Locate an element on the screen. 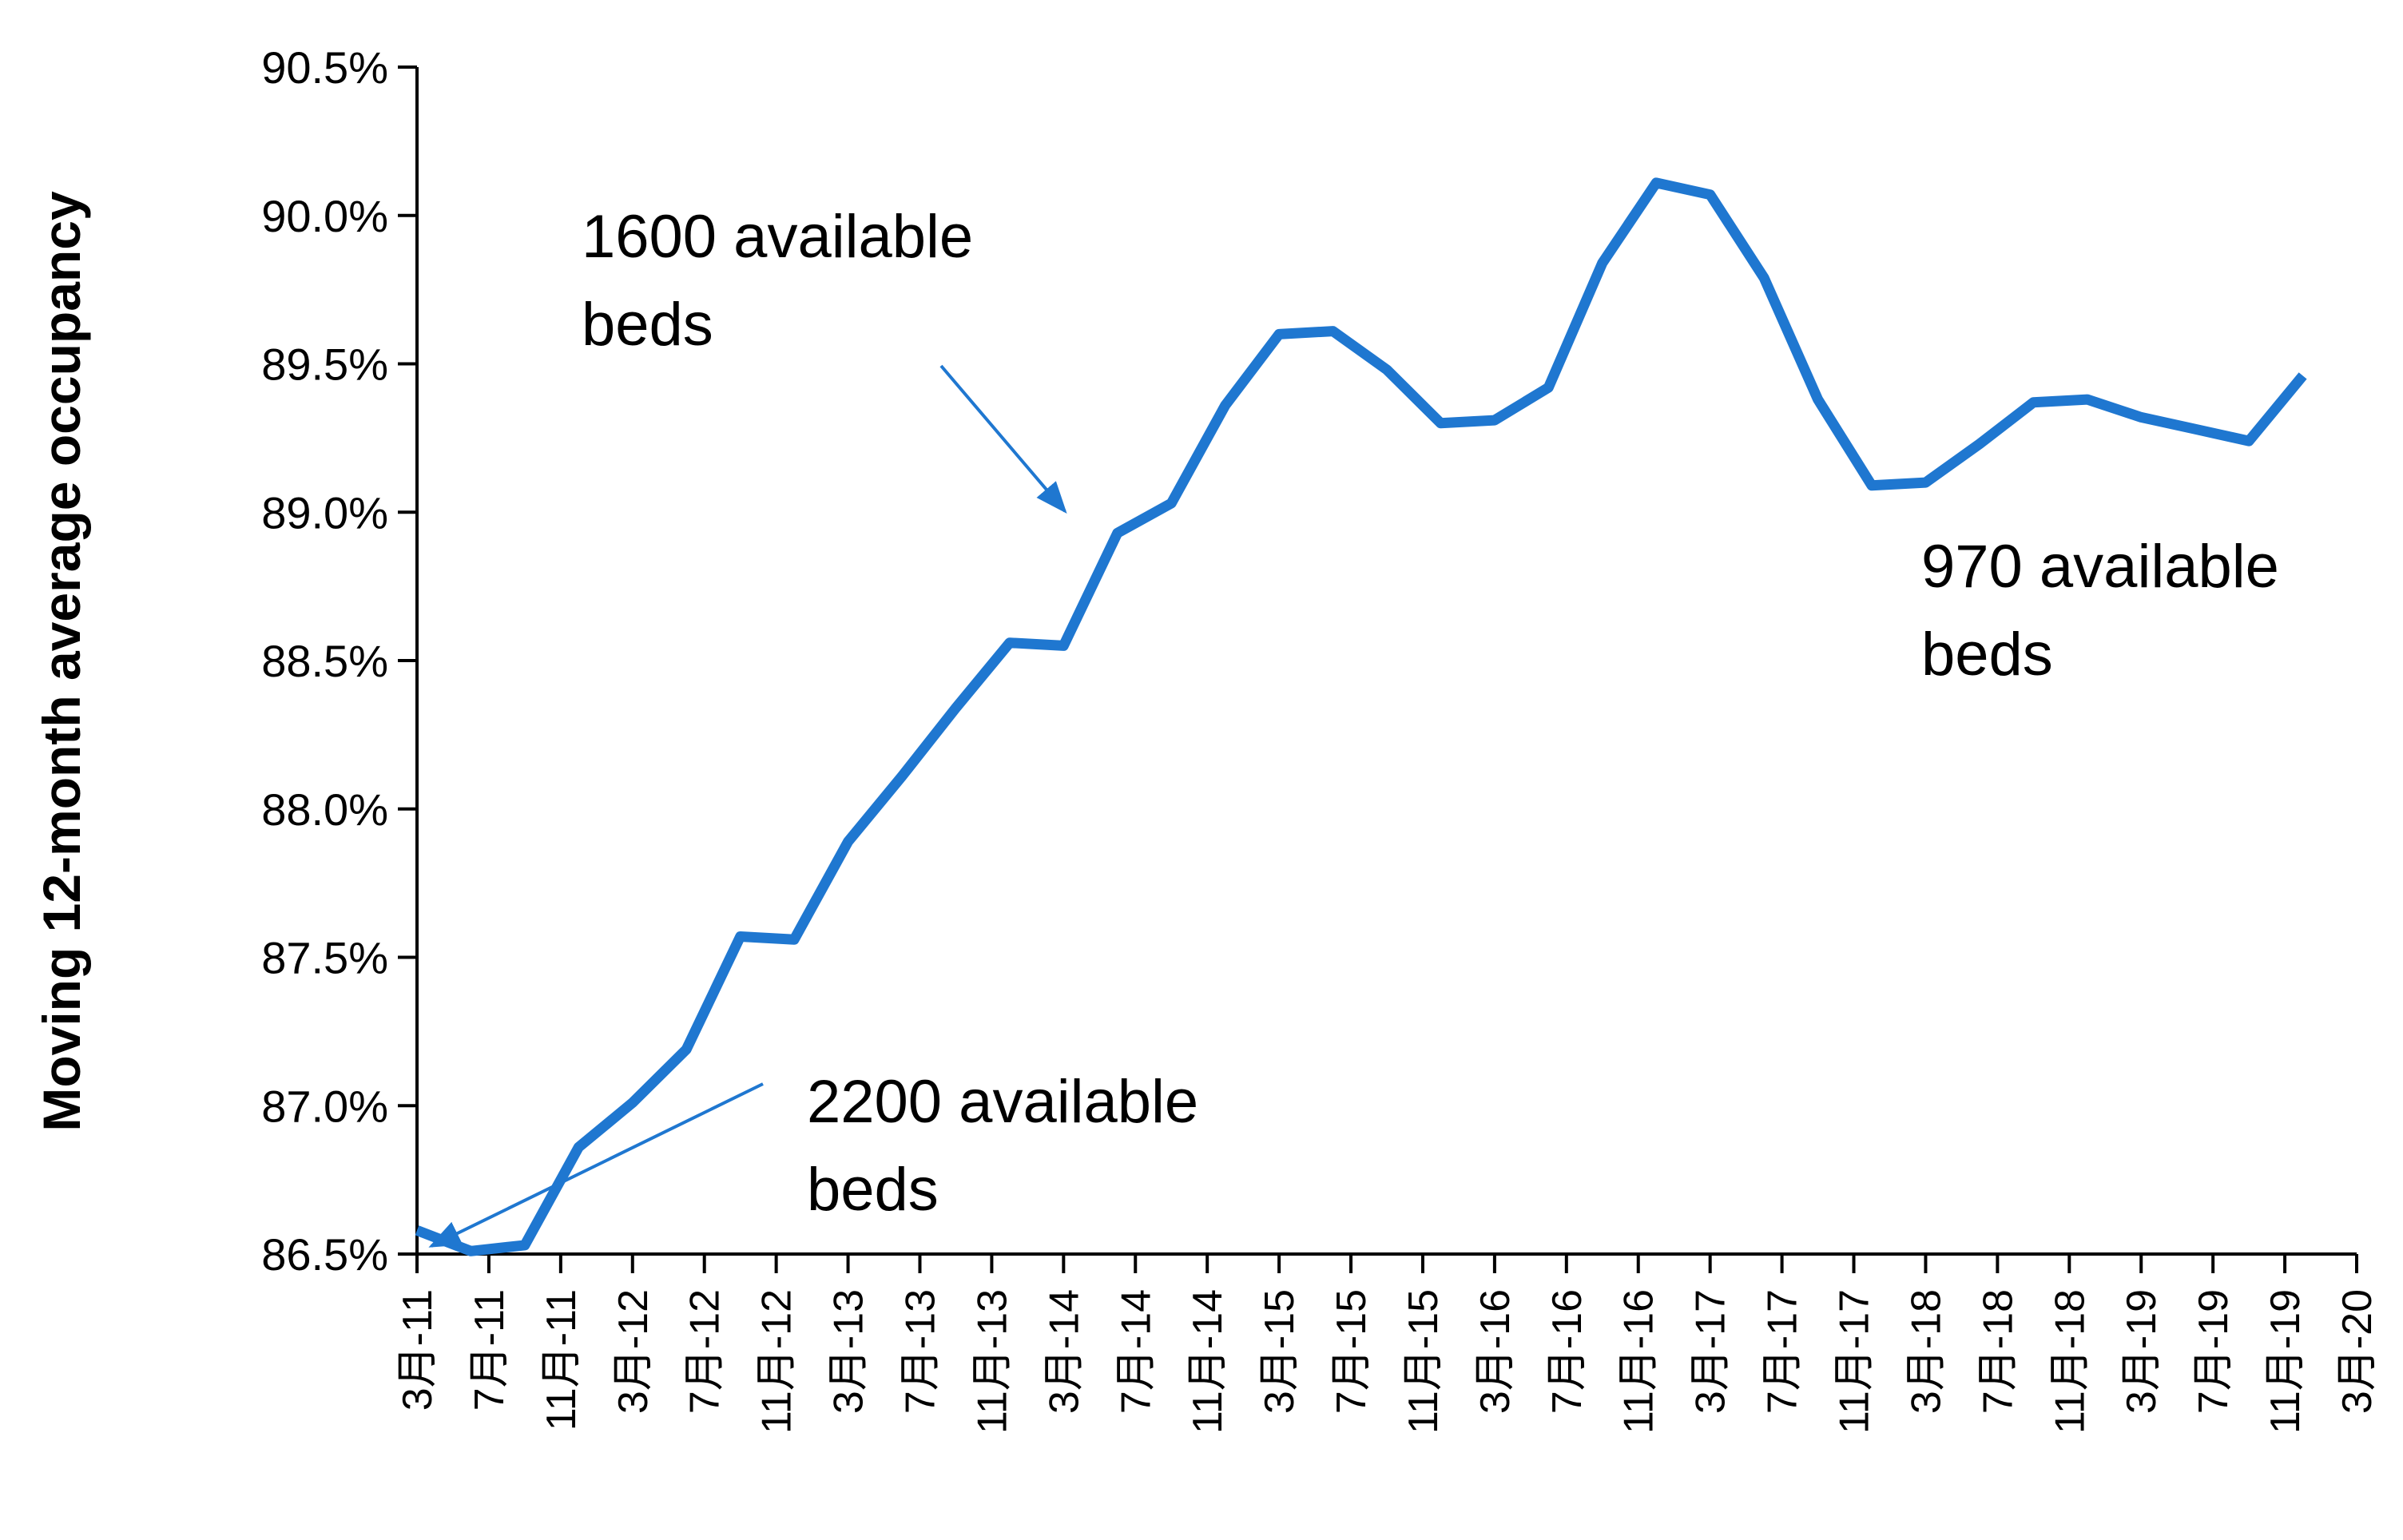  x-tick-label: 11月-14 is located at coordinates (1208, 1361).